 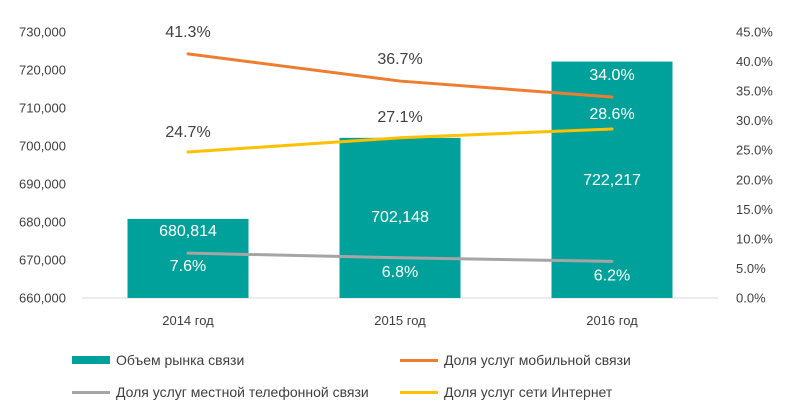 I want to click on legend-label-market-volume: Объем рынка связи, so click(x=180, y=360).